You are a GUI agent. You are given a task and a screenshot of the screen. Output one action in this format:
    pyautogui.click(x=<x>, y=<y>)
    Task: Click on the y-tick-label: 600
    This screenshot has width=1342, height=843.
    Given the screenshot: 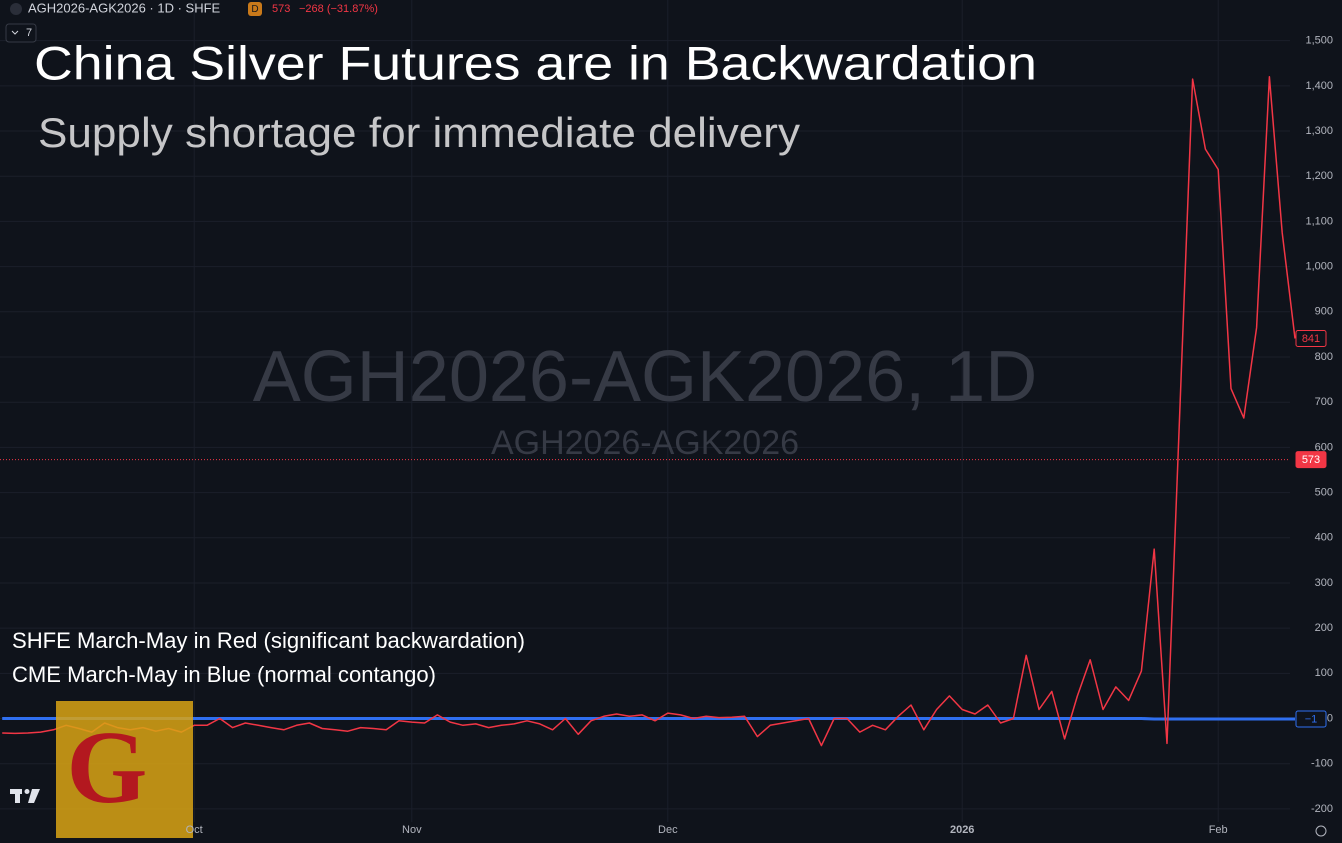 What is the action you would take?
    pyautogui.click(x=1324, y=447)
    